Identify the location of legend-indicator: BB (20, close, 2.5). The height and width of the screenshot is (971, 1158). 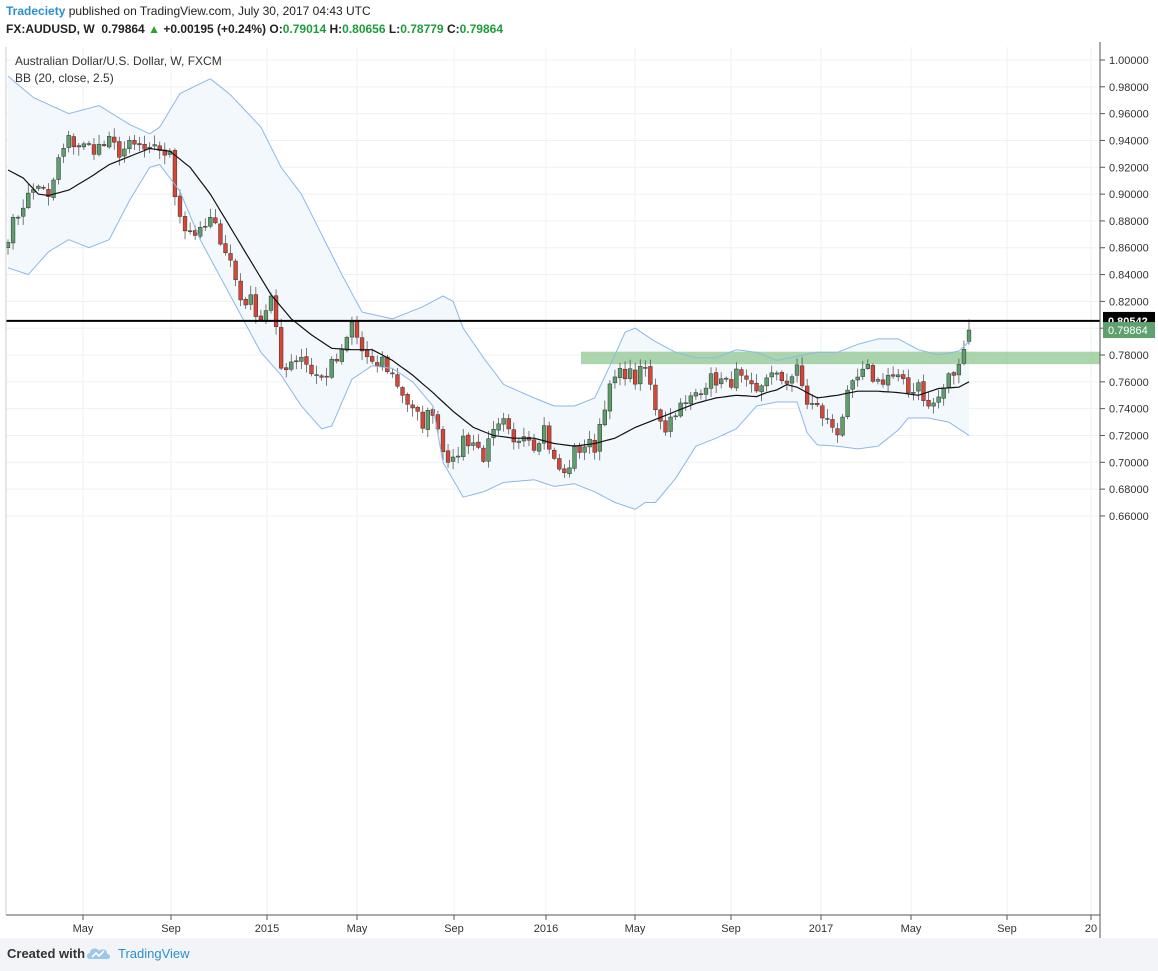
(64, 78).